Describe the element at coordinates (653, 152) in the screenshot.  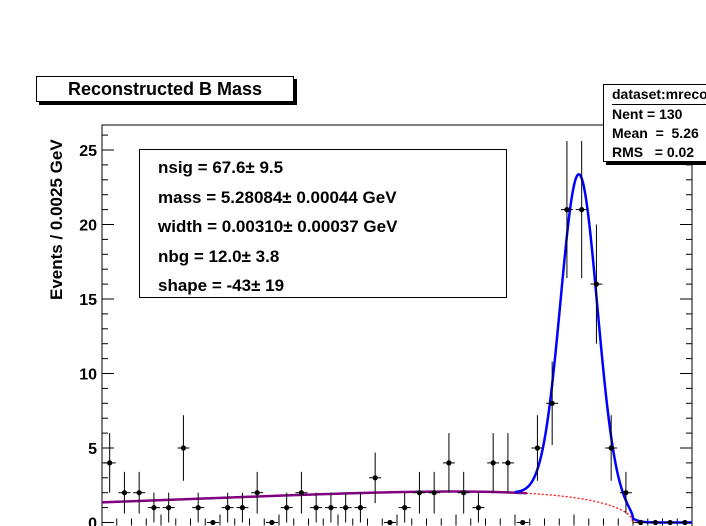
I see `stats-rms: RMS = 0.02` at that location.